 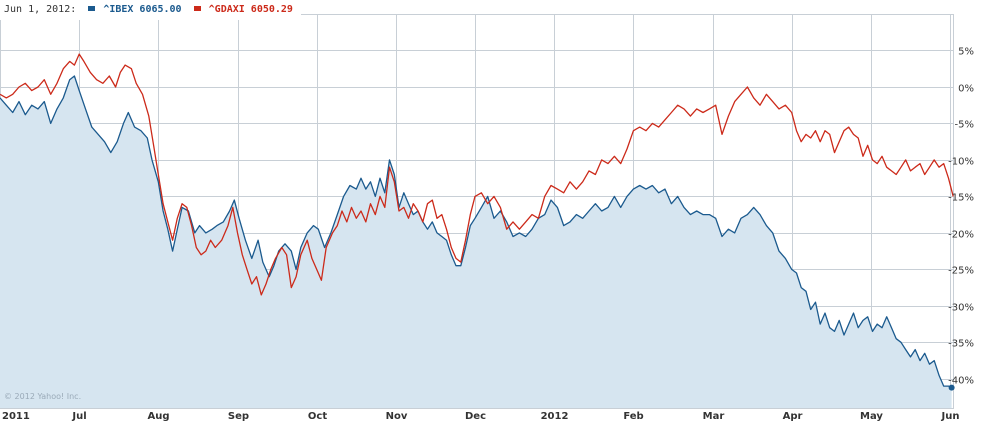 I want to click on legend-date: Jun 1, 2012:, so click(x=40, y=9).